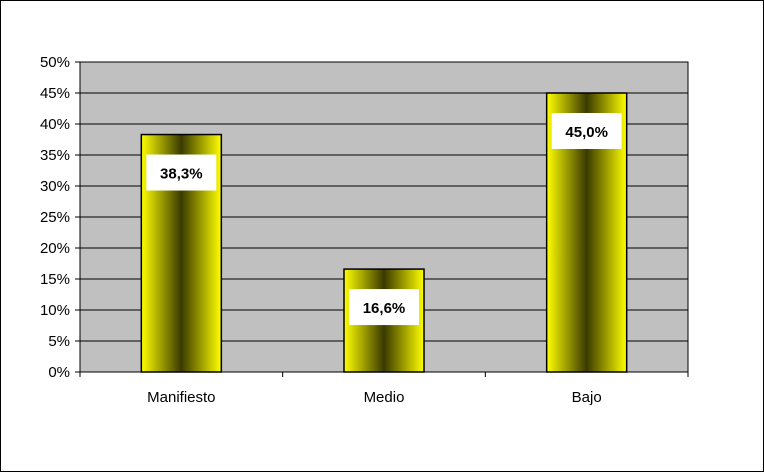  What do you see at coordinates (587, 397) in the screenshot?
I see `category-label: Bajo` at bounding box center [587, 397].